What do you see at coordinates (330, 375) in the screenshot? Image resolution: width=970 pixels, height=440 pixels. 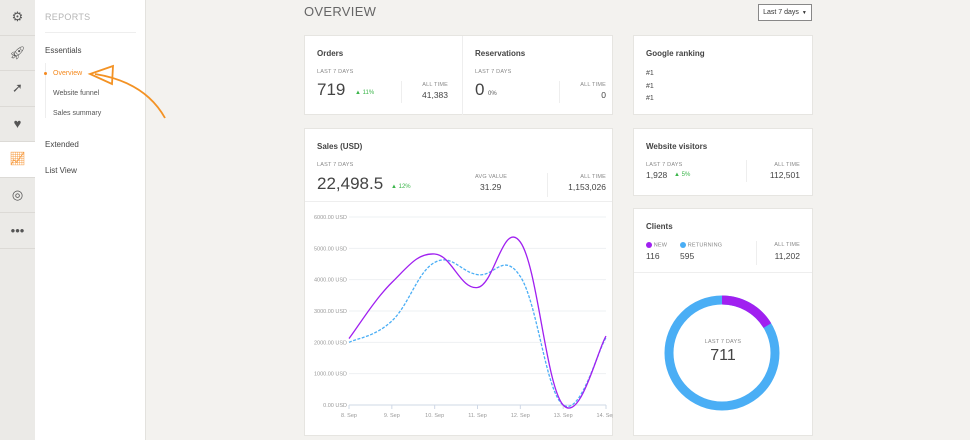 I see `y-tick-label: 1000.00 USD` at bounding box center [330, 375].